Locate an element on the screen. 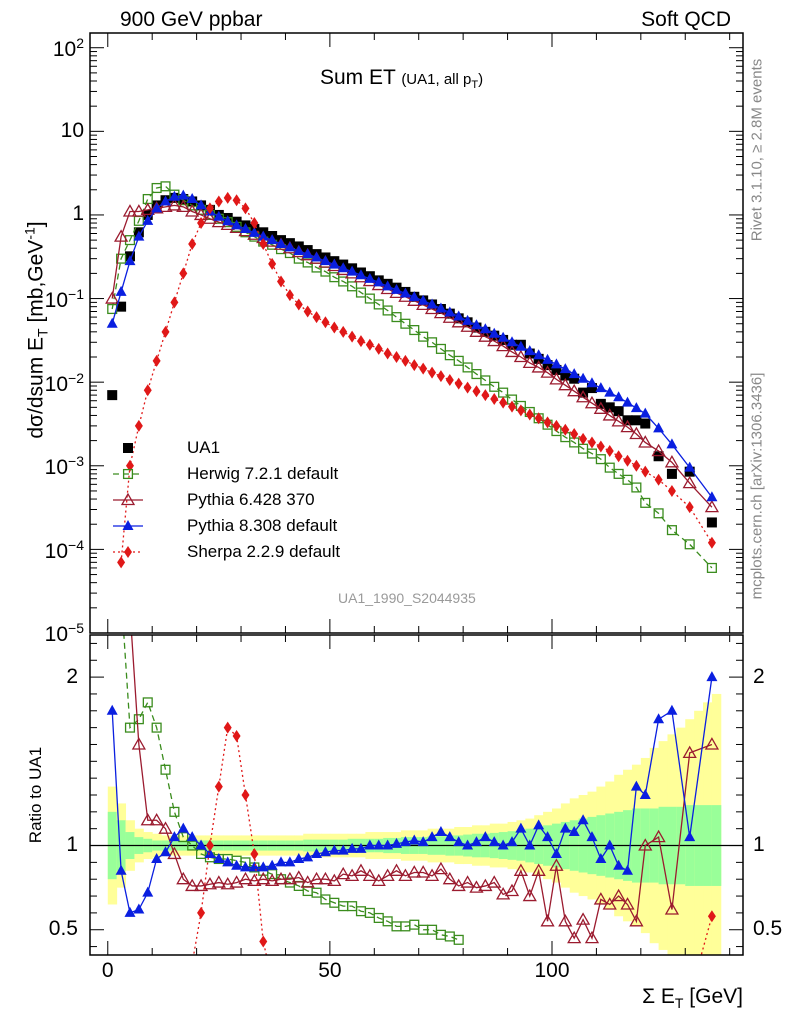 The height and width of the screenshot is (1024, 786). rivet-side-label: Rivet 3.1.10, ≥ 2.8M events is located at coordinates (757, 150).